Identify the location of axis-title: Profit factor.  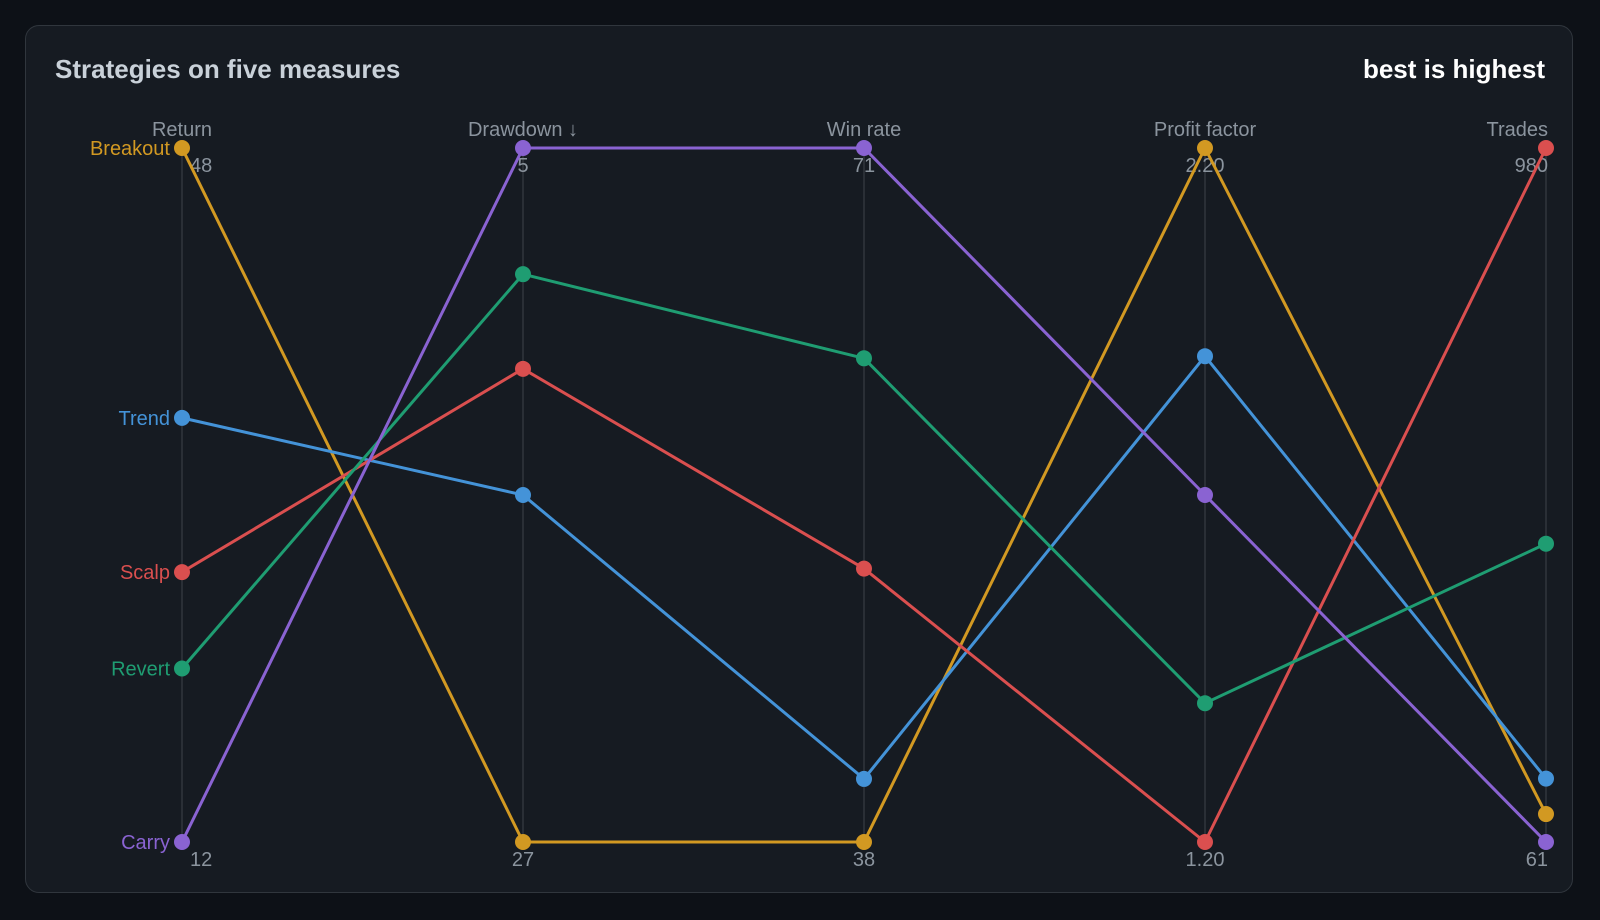
(1205, 130).